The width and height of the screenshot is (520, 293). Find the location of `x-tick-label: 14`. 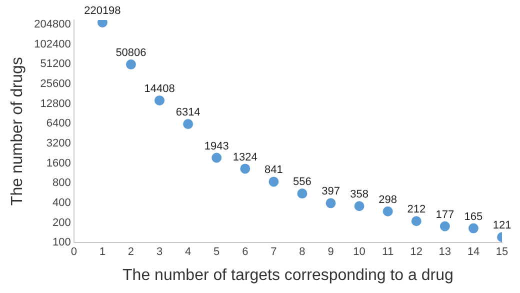

x-tick-label: 14 is located at coordinates (473, 252).